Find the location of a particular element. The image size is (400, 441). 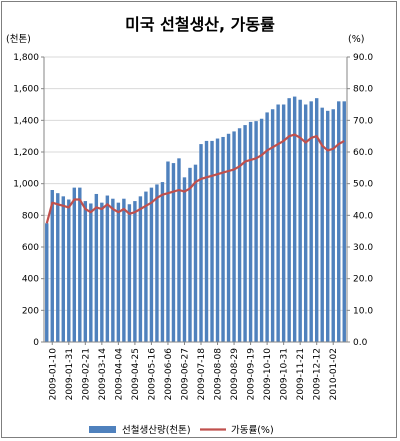

left-axis-unit: (천톤) is located at coordinates (18, 39).